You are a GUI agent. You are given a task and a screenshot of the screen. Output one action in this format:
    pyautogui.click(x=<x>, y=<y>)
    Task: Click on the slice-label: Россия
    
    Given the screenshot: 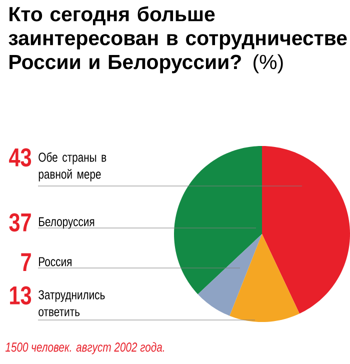 What is the action you would take?
    pyautogui.click(x=55, y=261)
    